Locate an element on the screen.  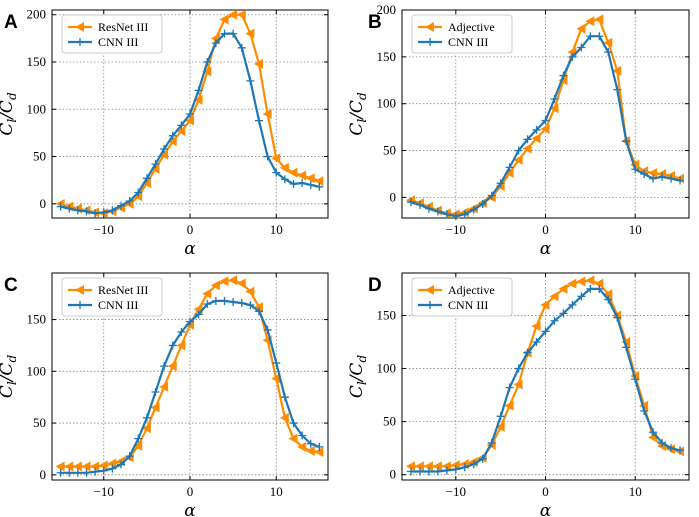
legend-item: Adjective is located at coordinates (456, 27).